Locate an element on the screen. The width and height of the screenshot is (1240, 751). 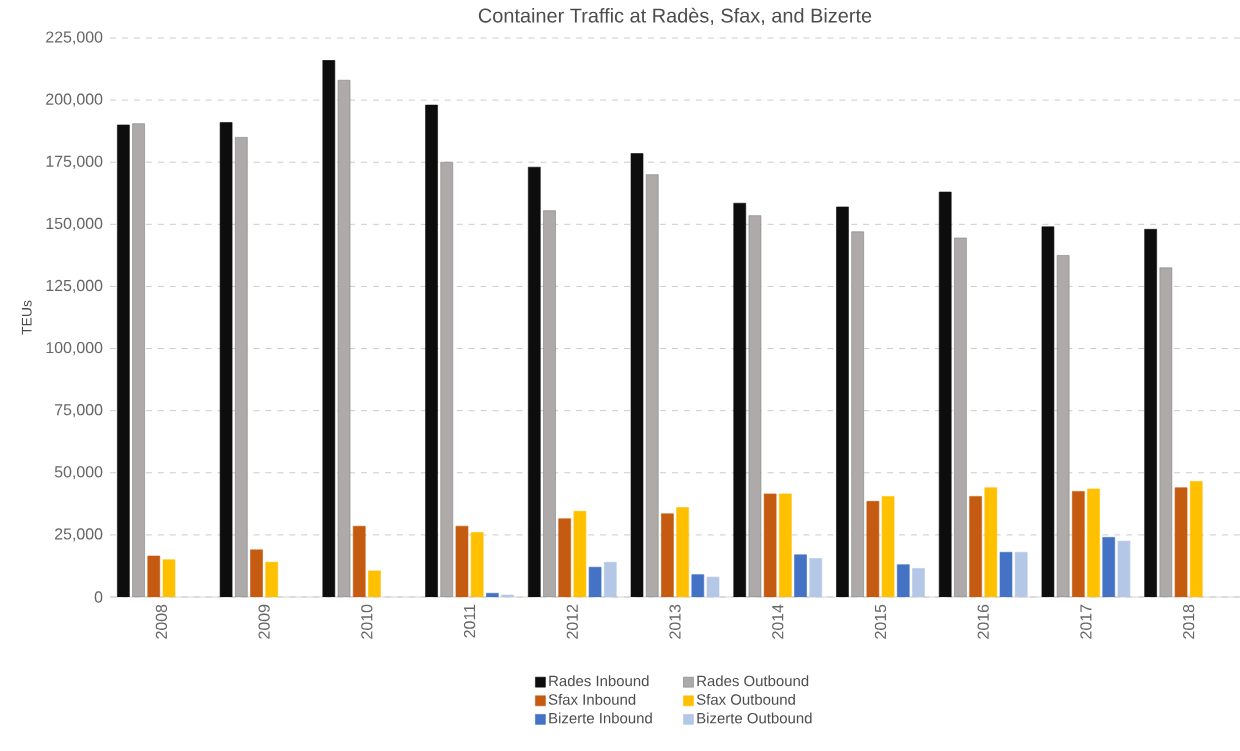
x-tick-label: 2016 is located at coordinates (983, 621).